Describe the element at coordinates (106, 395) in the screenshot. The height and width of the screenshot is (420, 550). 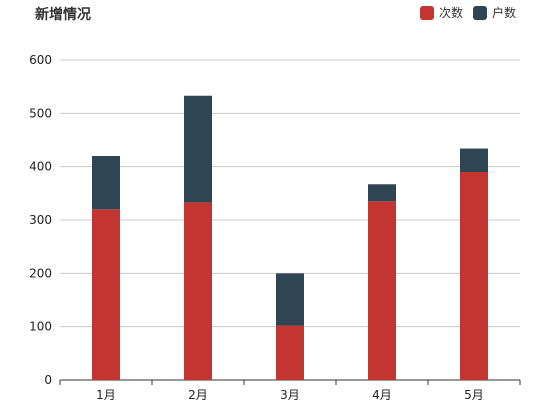
I see `x-tick-label-0: 1月` at that location.